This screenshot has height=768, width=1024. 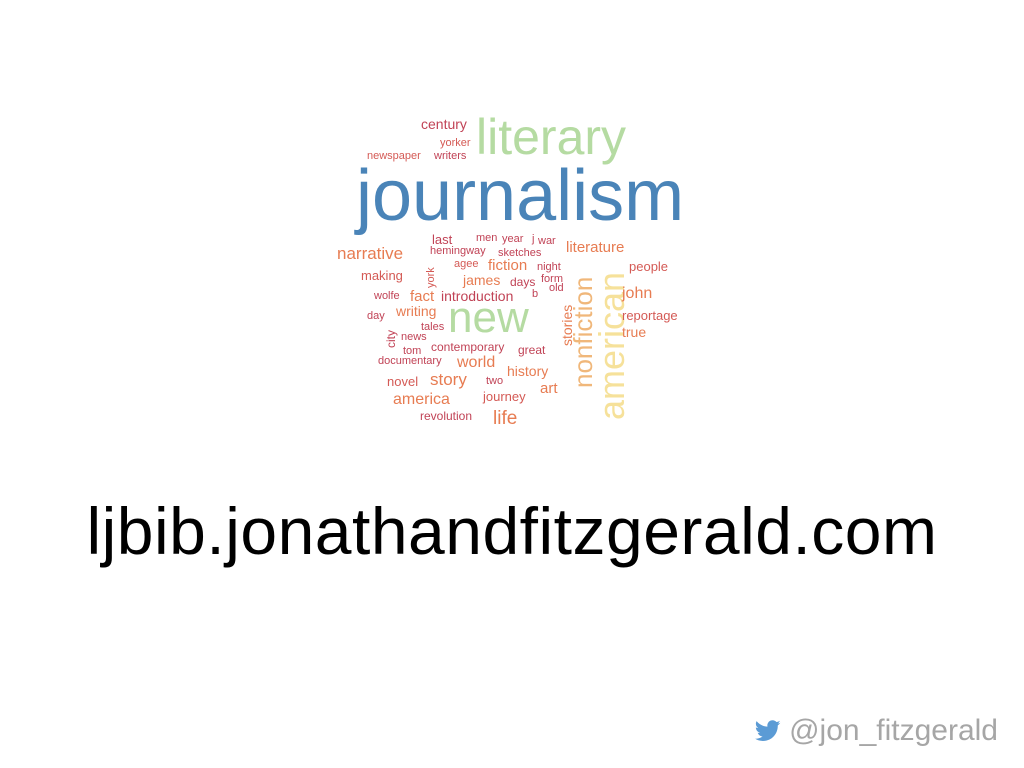 I want to click on cloud-word-war: war, so click(x=547, y=241).